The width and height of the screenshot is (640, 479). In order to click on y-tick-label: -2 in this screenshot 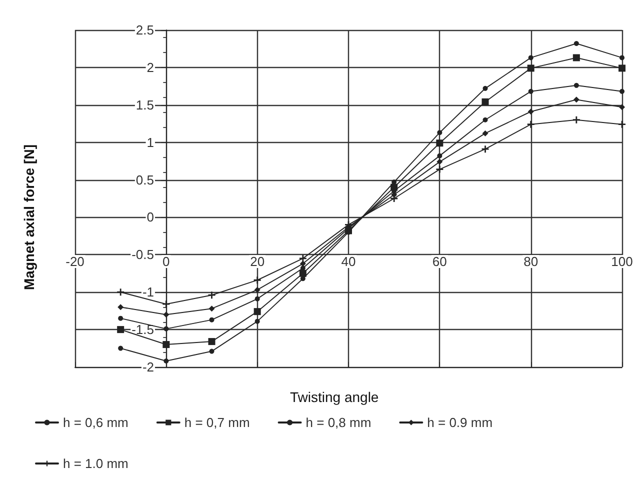, I will do `click(148, 367)`.